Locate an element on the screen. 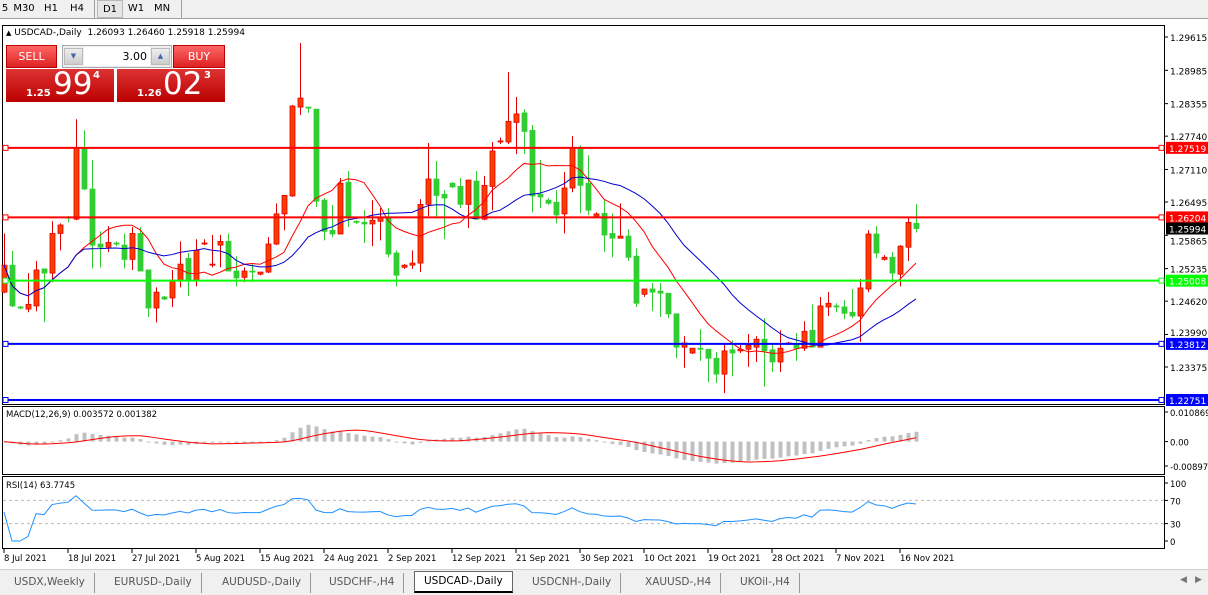 This screenshot has height=595, width=1208. tab-xauusd-h4: XAUUSD-,H4 is located at coordinates (679, 583).